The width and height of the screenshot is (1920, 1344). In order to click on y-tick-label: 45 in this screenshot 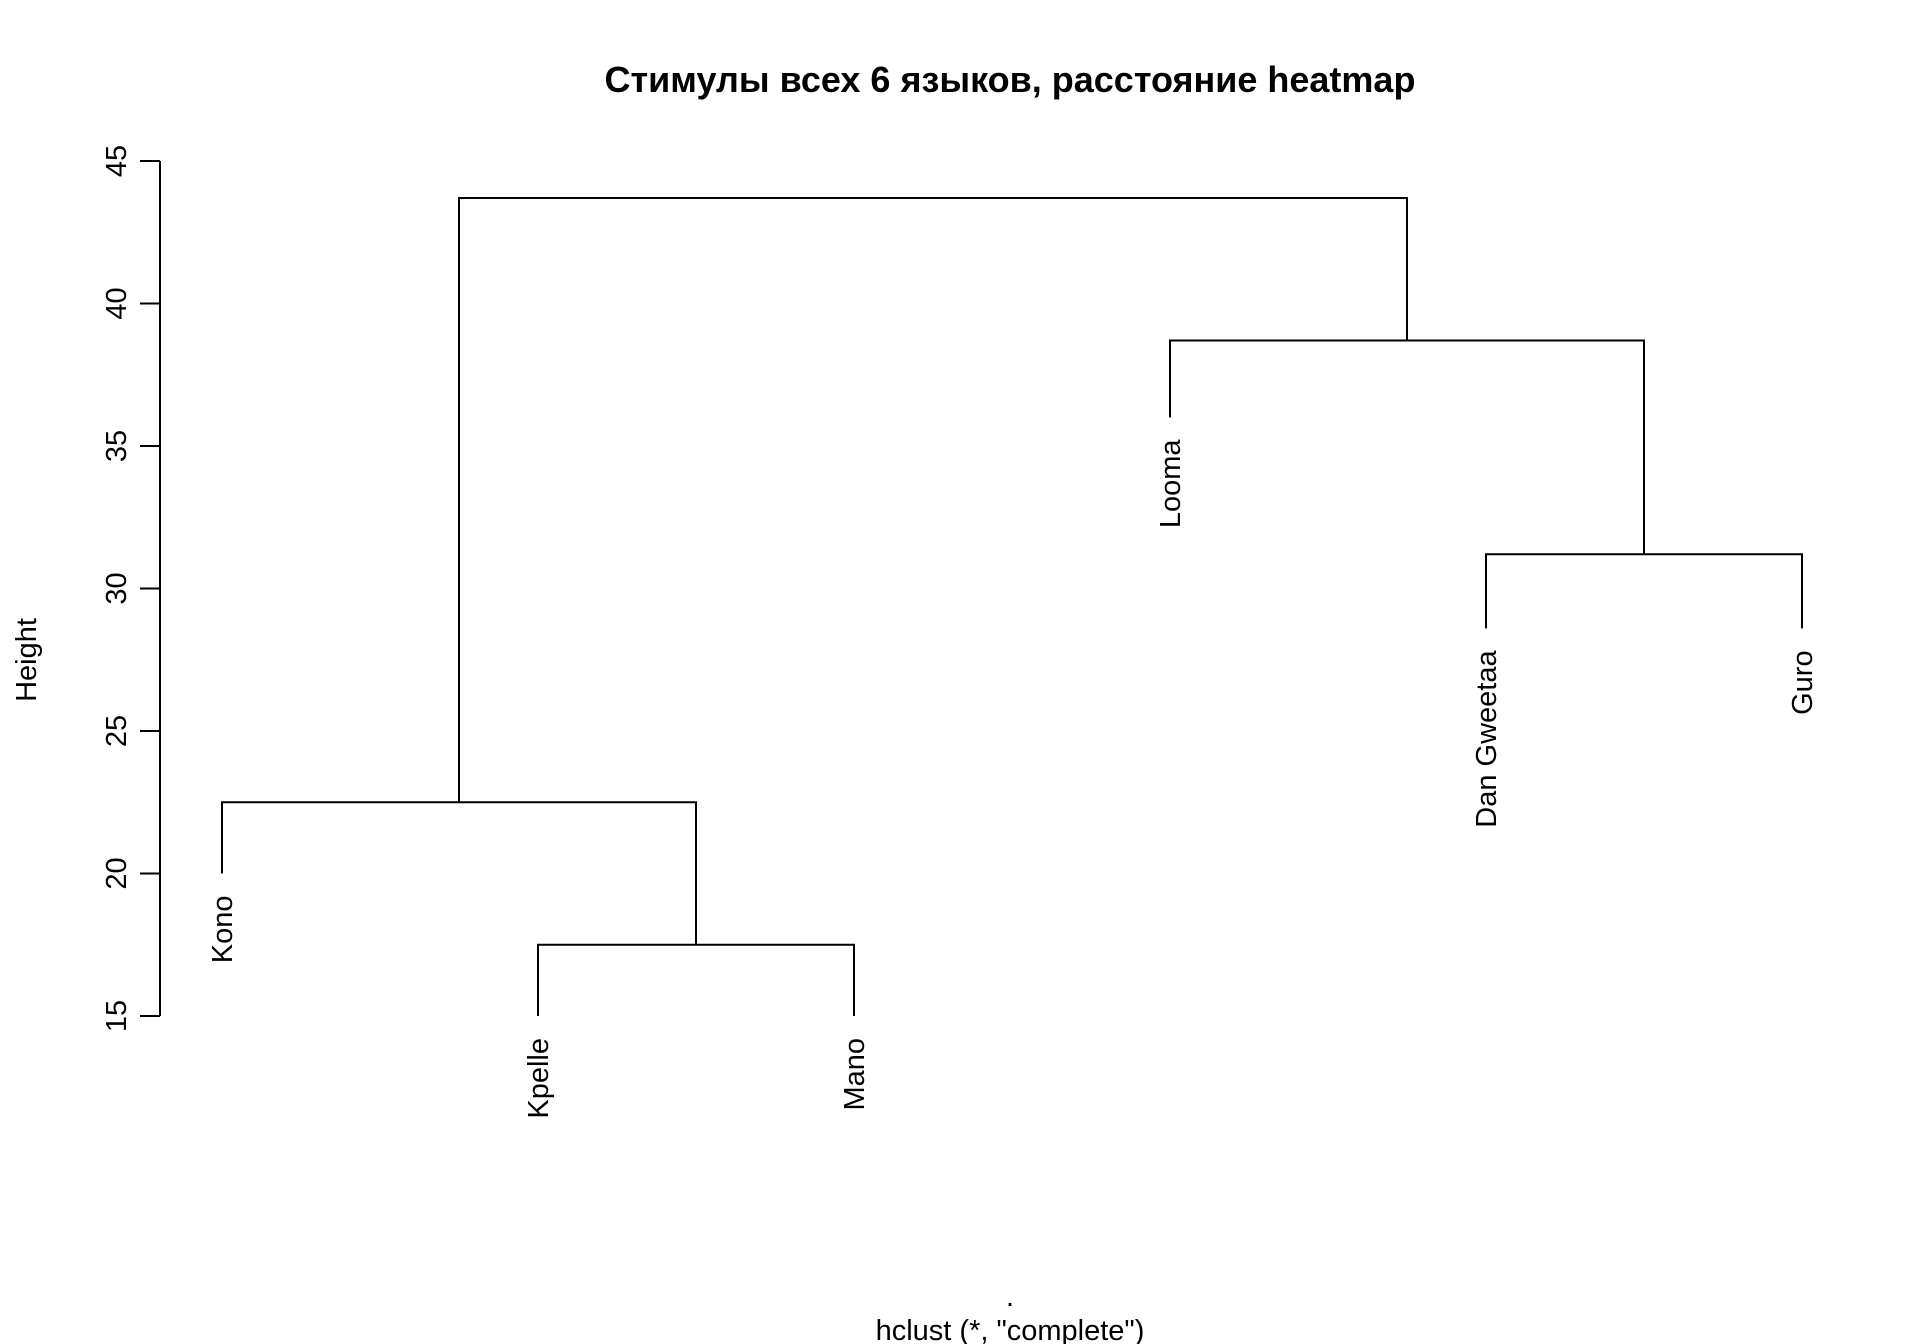, I will do `click(117, 161)`.